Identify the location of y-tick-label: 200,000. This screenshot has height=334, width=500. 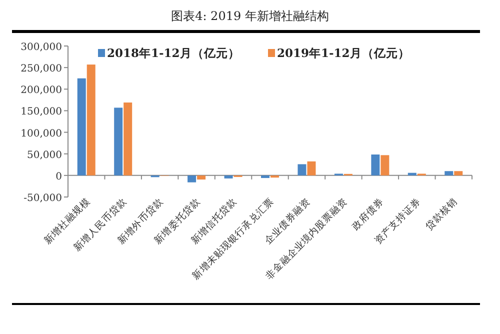
(41, 90).